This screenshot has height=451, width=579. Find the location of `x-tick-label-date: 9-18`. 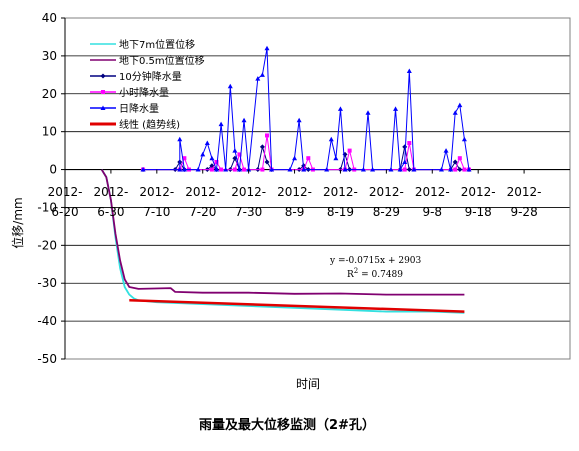

x-tick-label-date: 9-18 is located at coordinates (478, 212).